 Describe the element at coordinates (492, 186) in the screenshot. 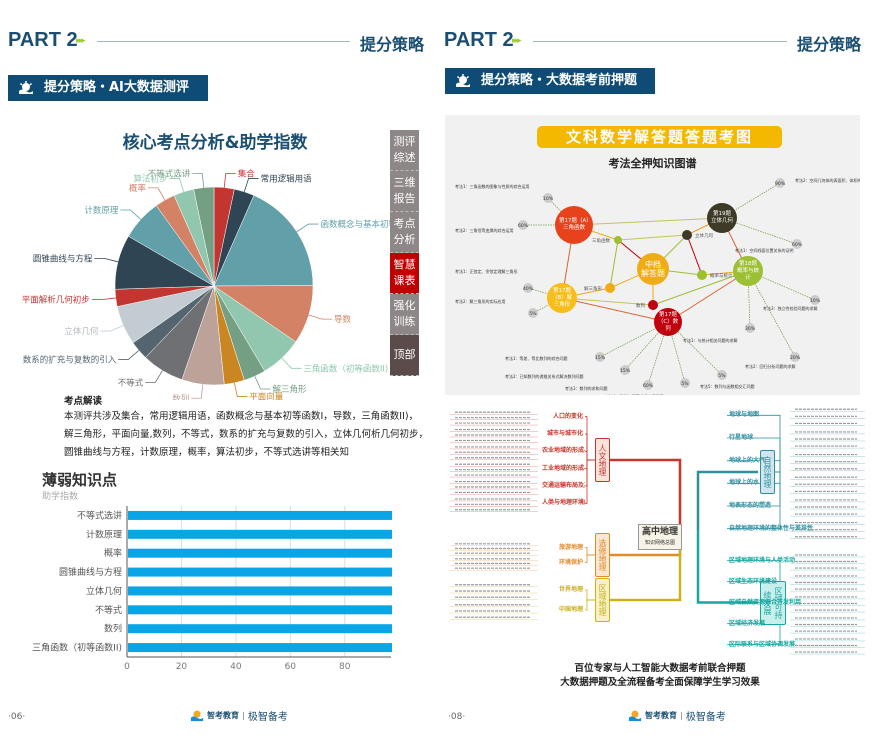

I see `method-label: 考法1：三角函数的图象与性质的综合运用` at that location.